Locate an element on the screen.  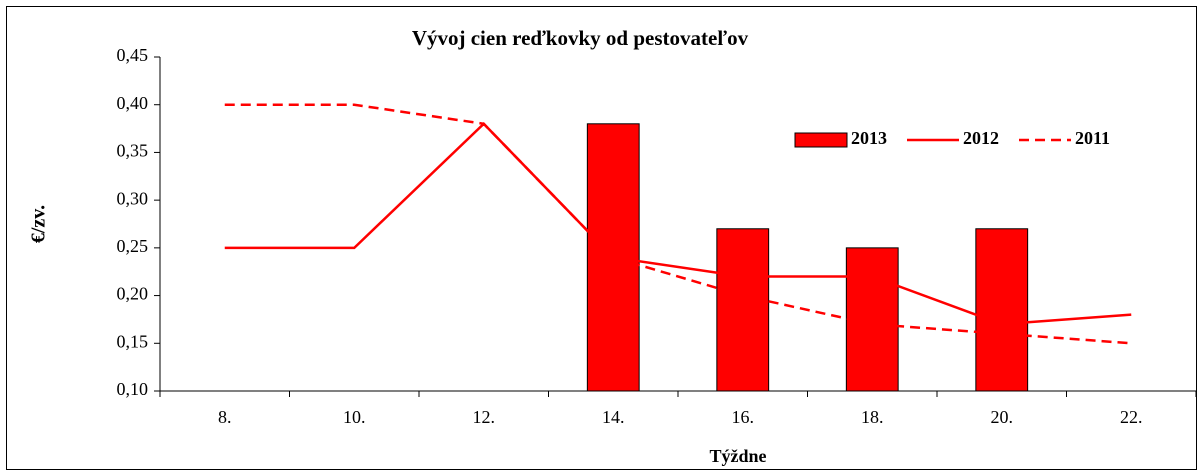
y-tick-label: 0,25 is located at coordinates (133, 246).